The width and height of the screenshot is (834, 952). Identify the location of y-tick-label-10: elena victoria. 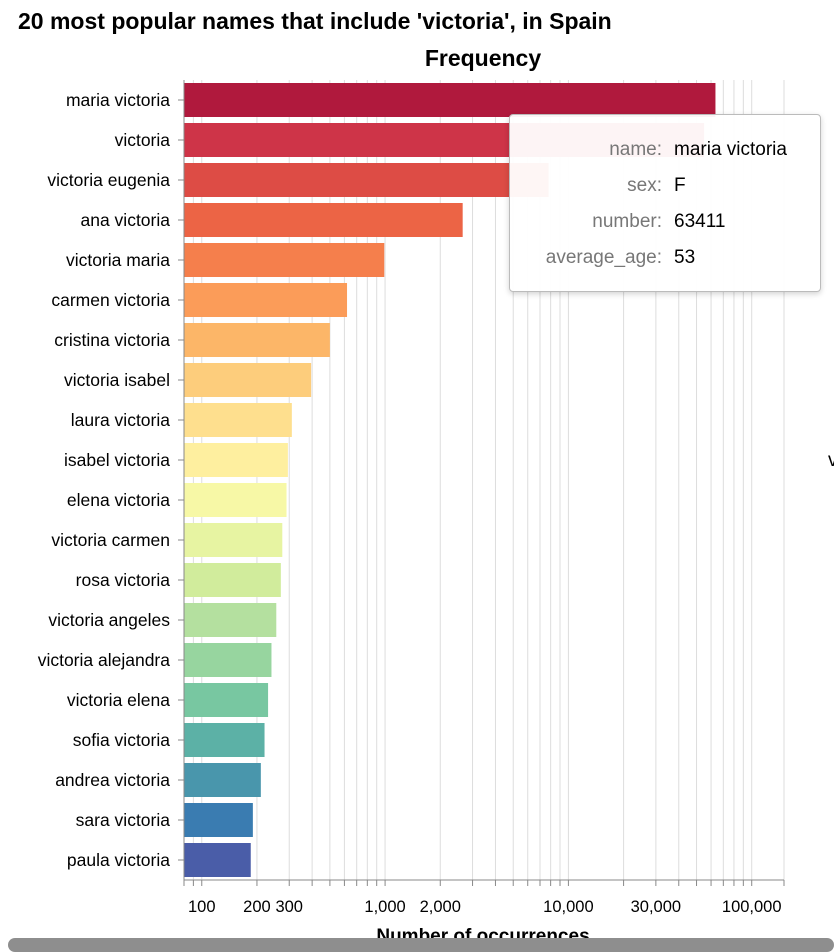
(118, 500).